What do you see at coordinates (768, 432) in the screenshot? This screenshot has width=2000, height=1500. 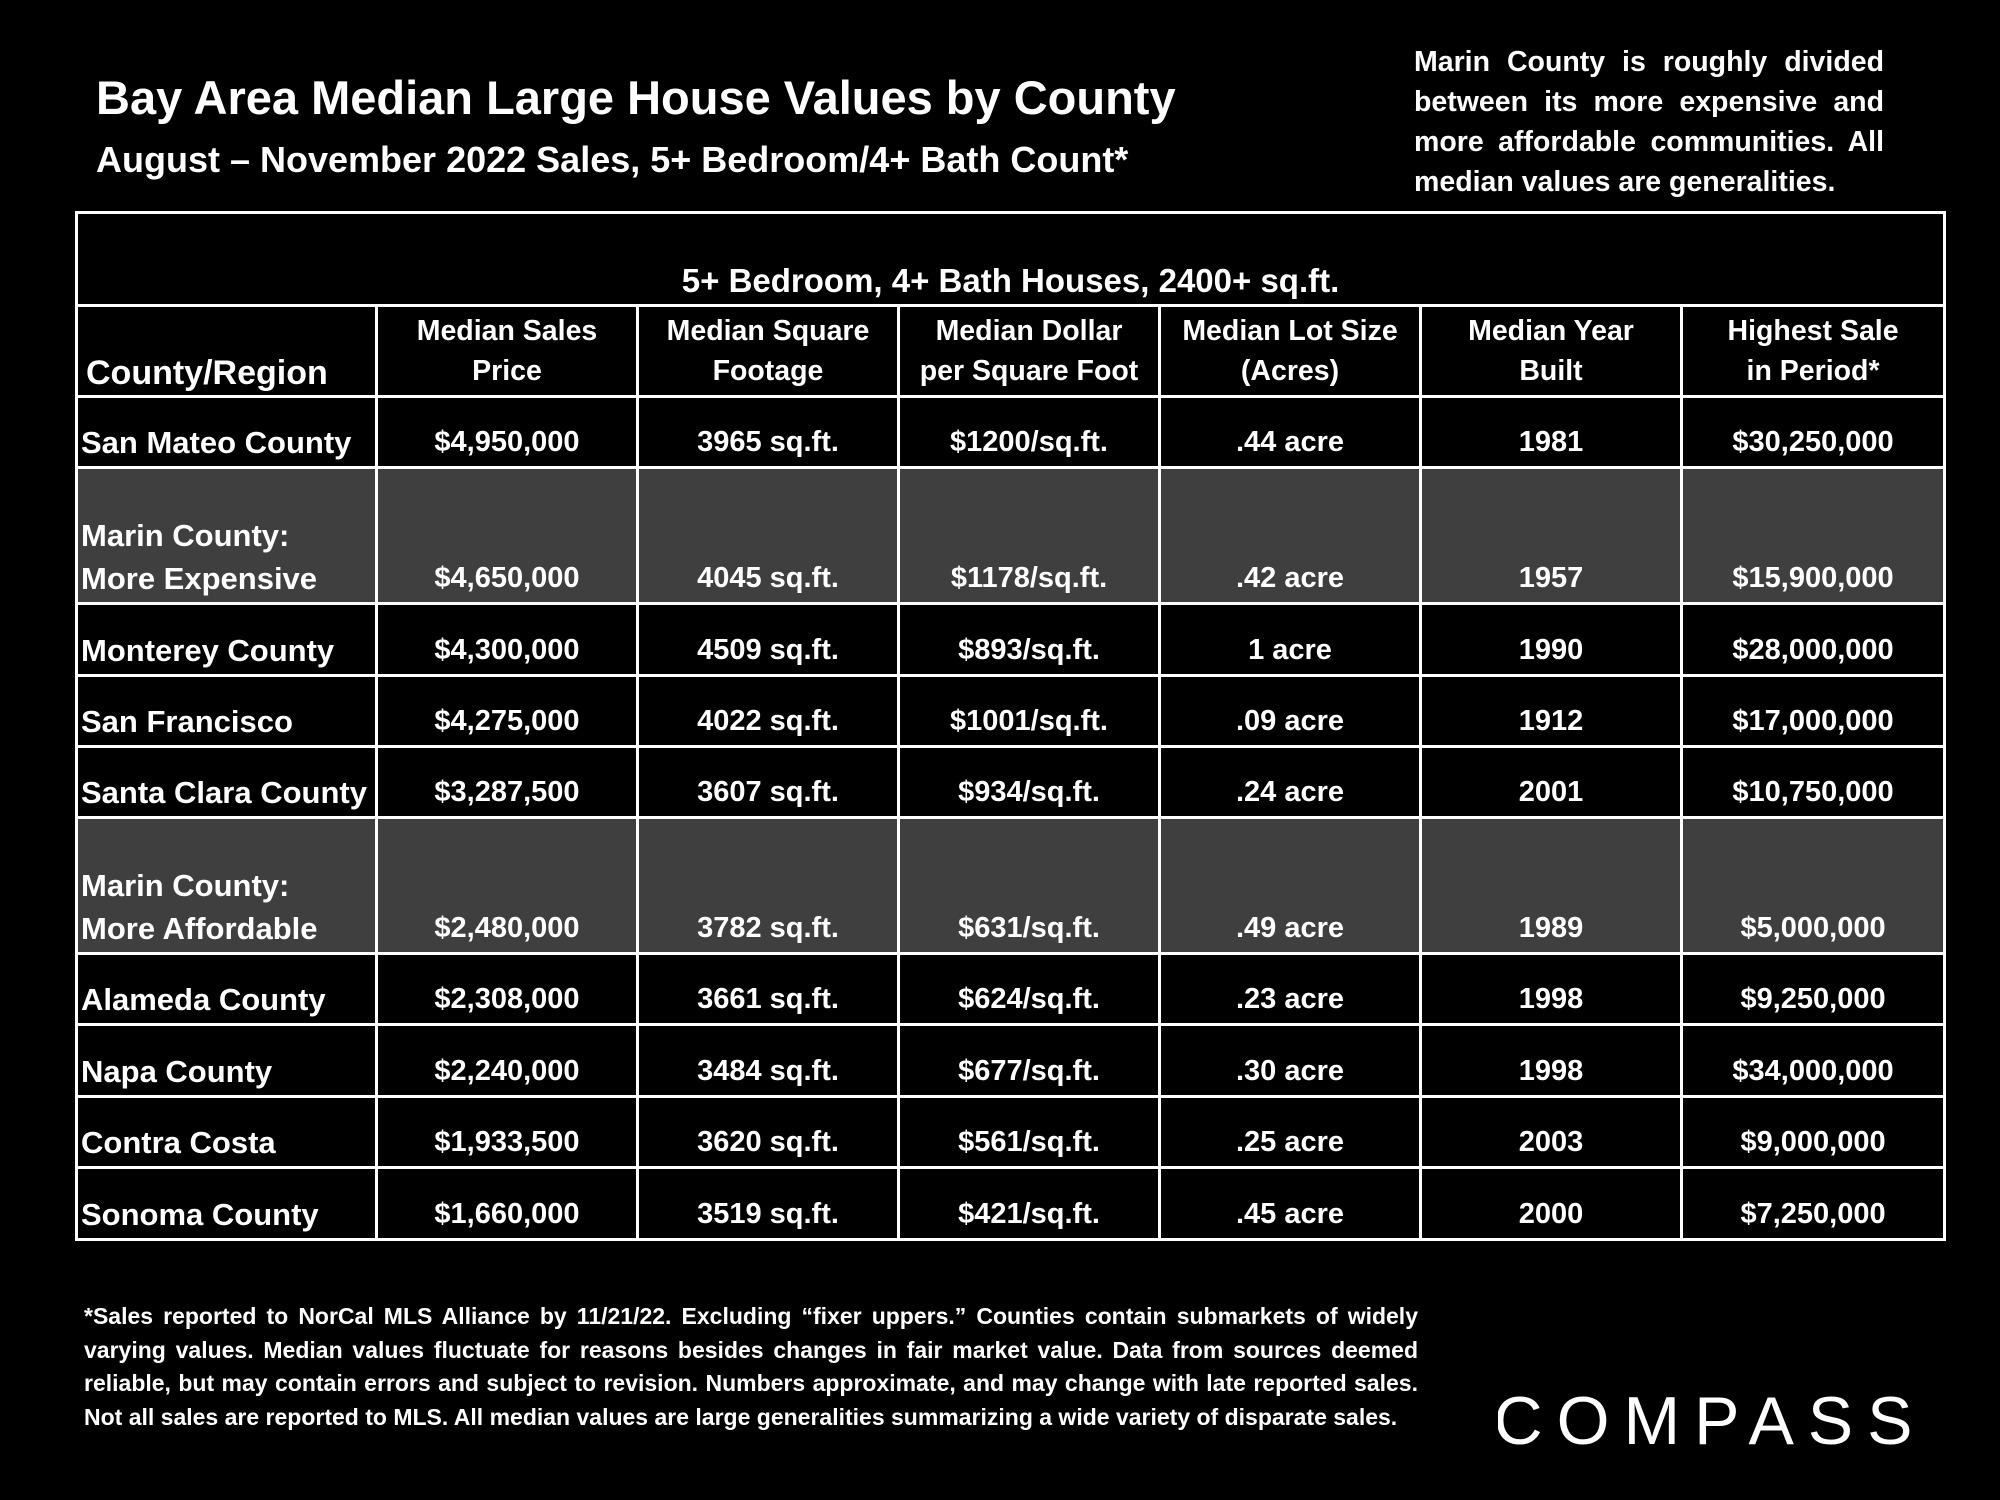 I see `sqft-cell: 3965 sq.ft.` at bounding box center [768, 432].